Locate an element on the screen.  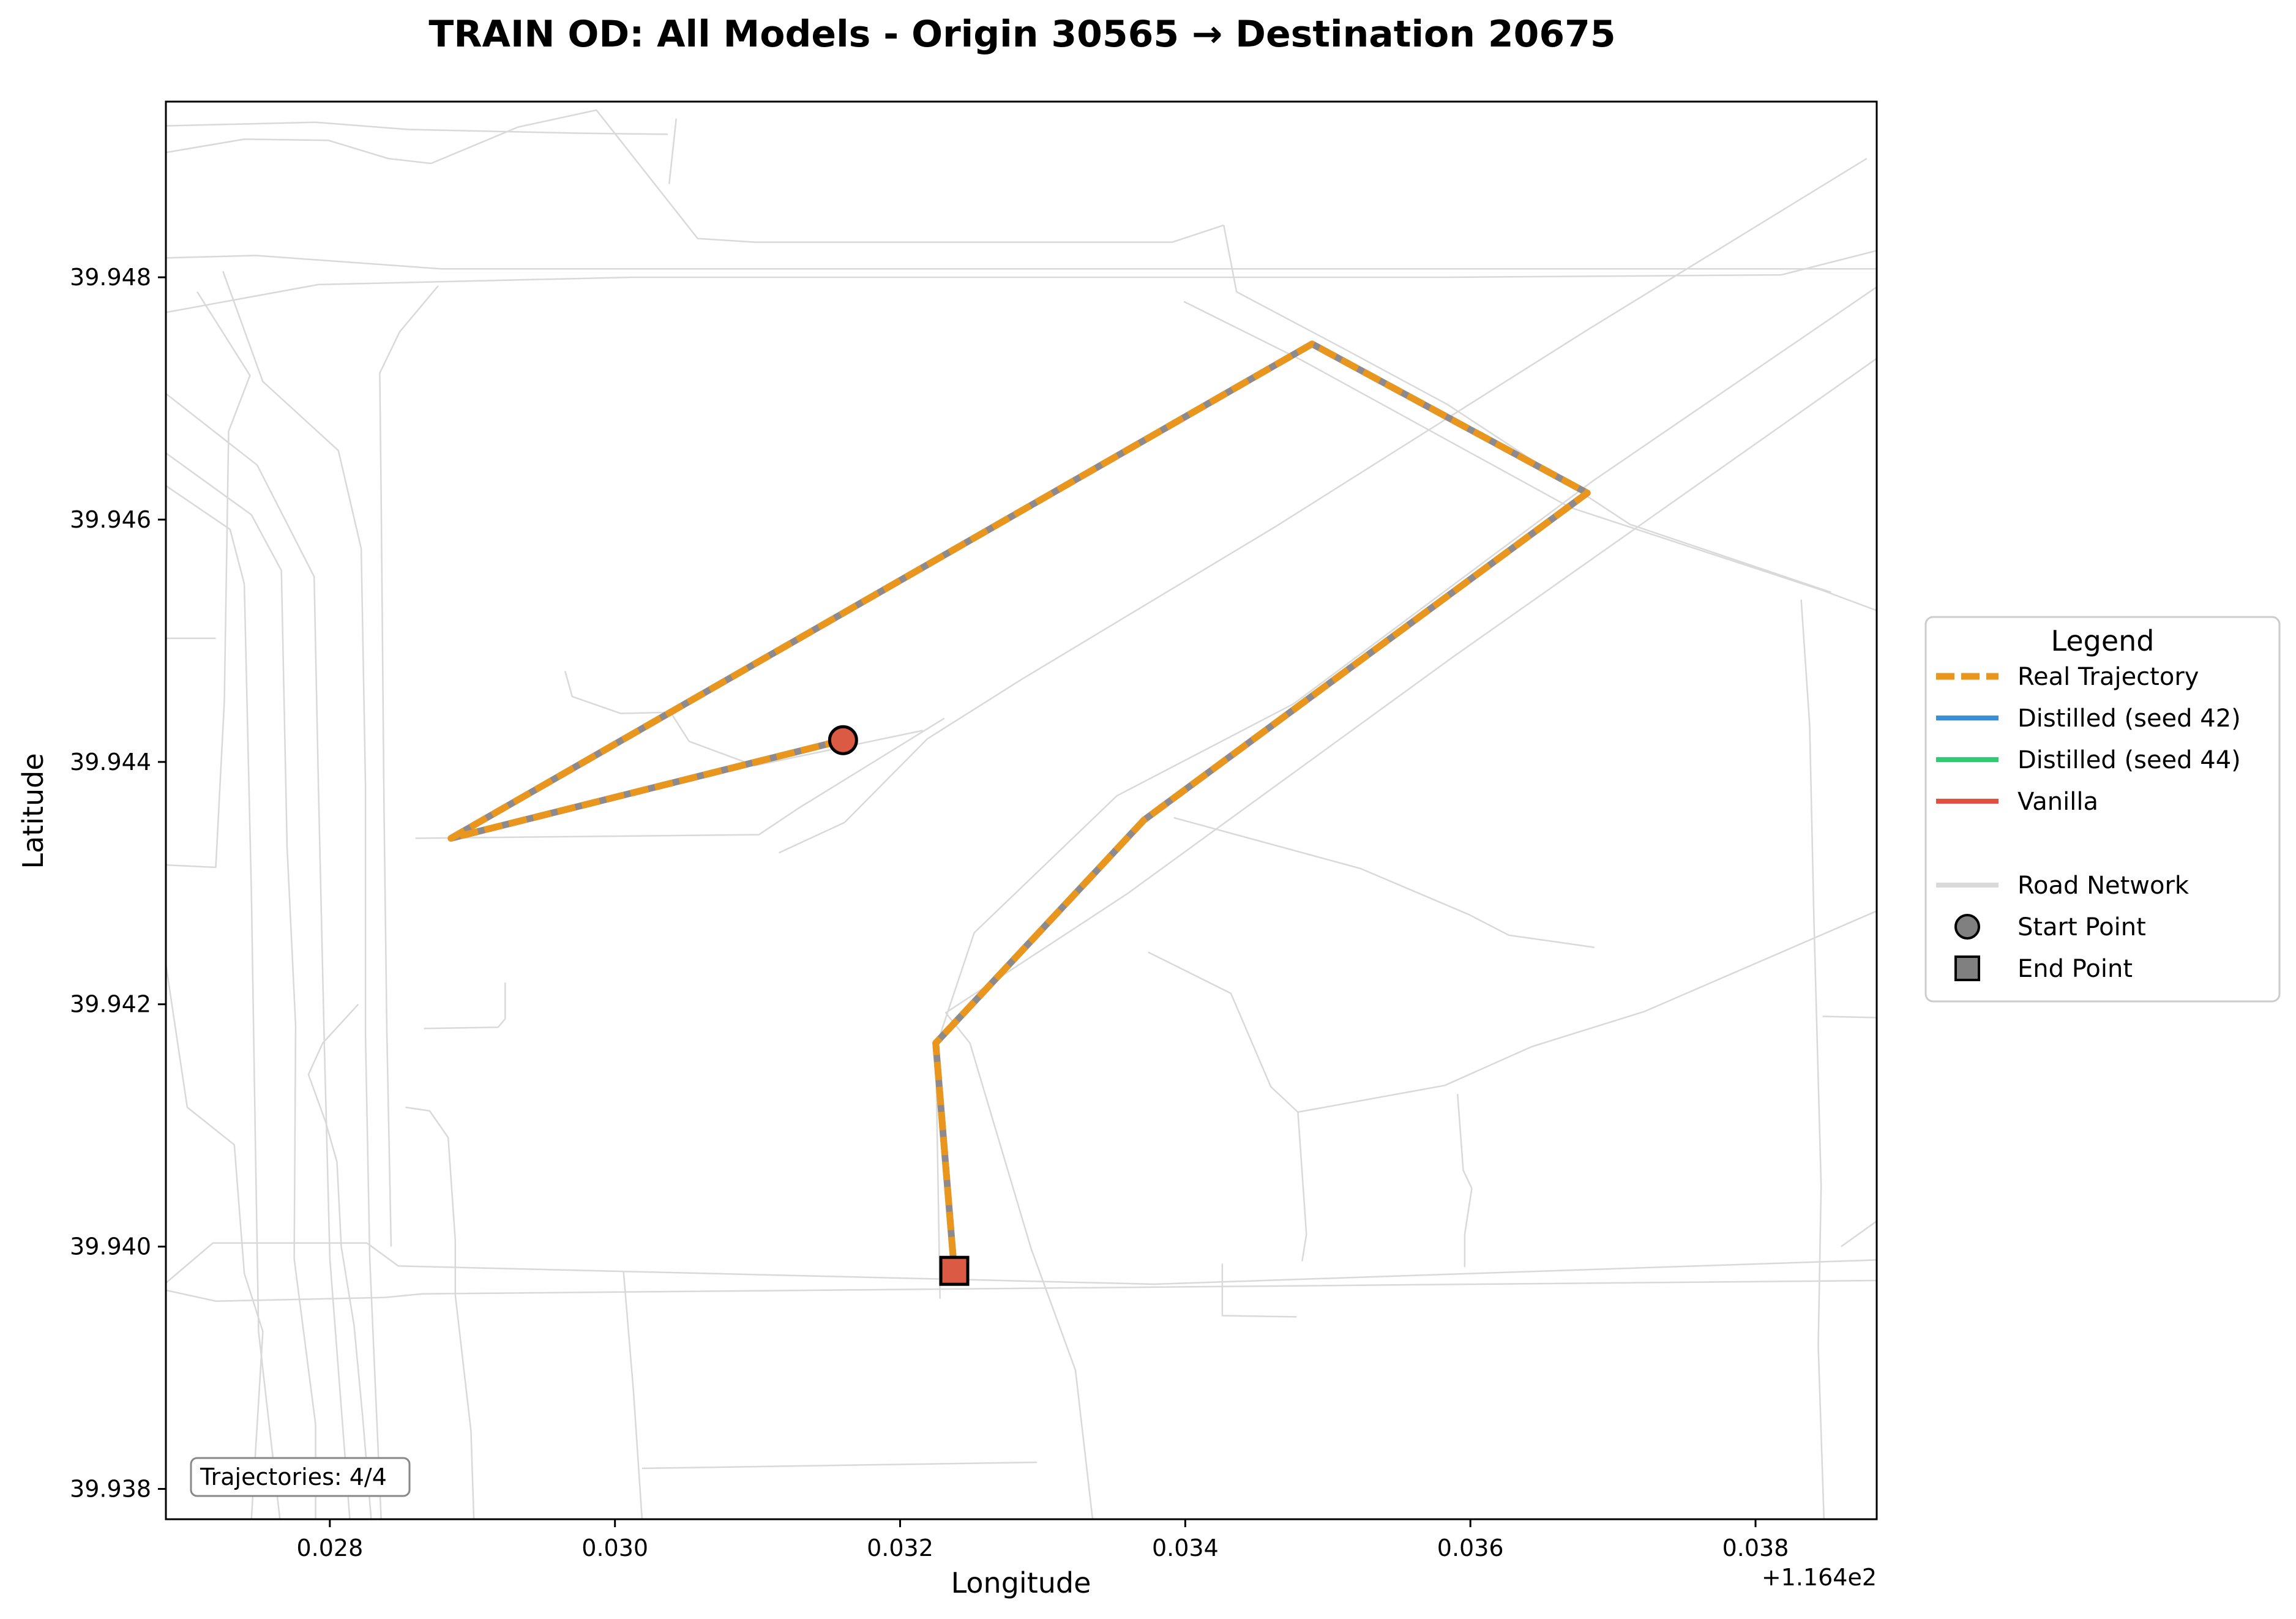
legend-square-icon is located at coordinates (1967, 968).